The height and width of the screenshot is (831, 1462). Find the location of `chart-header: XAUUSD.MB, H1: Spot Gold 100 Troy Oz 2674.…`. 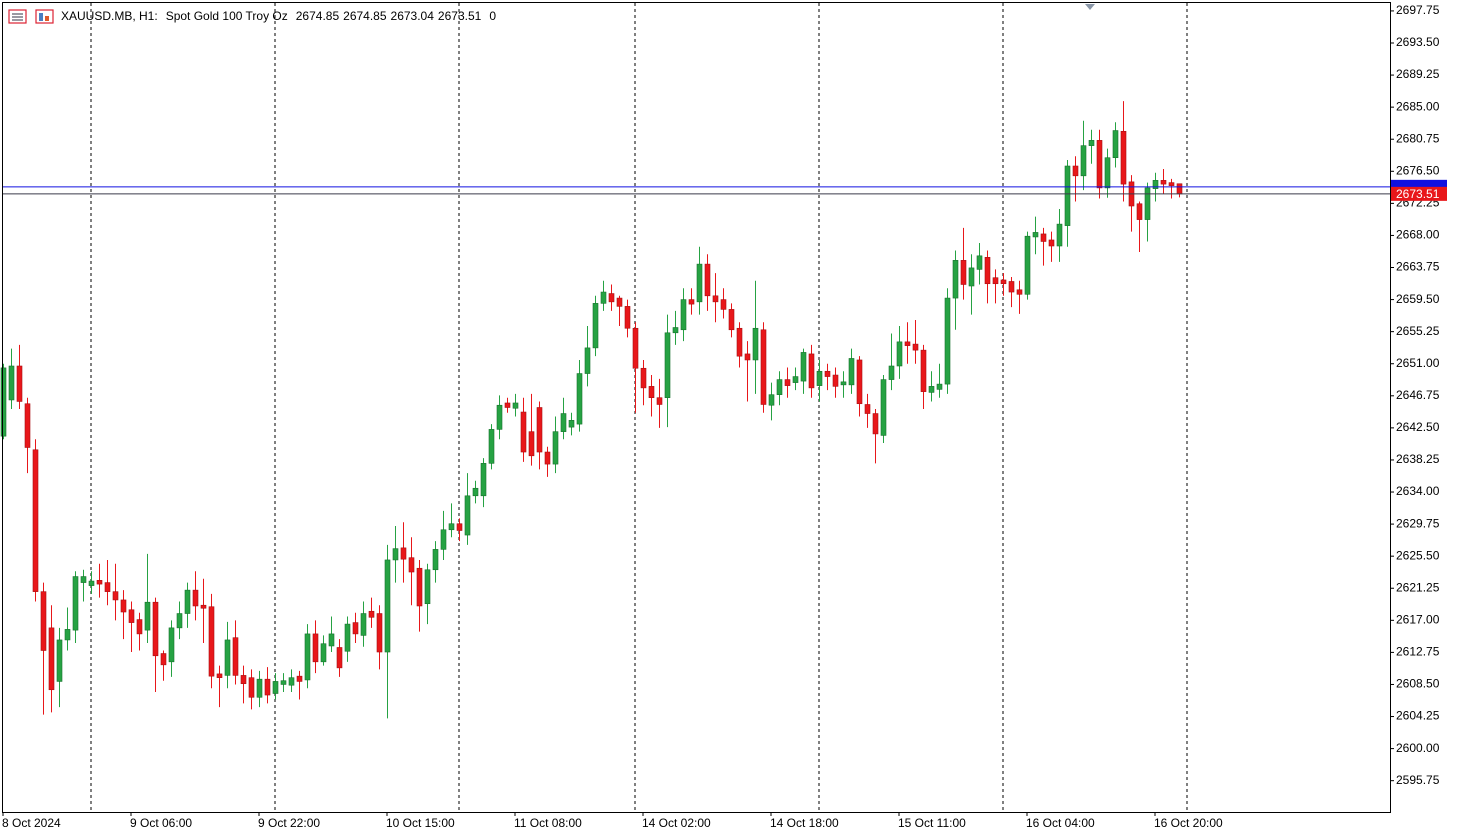

chart-header: XAUUSD.MB, H1: Spot Gold 100 Troy Oz 2674.… is located at coordinates (278, 16).